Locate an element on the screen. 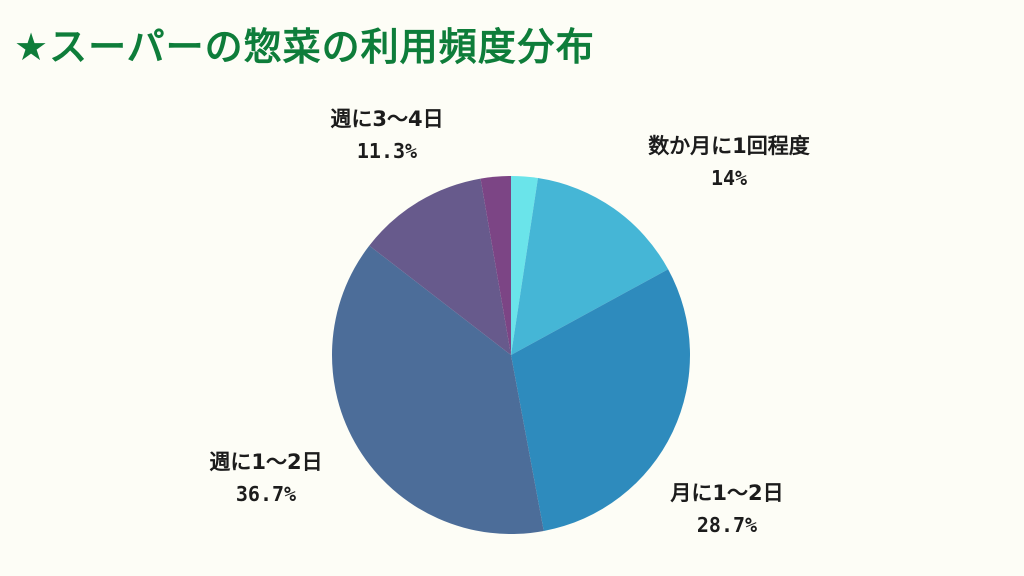 This screenshot has width=1024, height=576. slice-value-label: 14% is located at coordinates (729, 178).